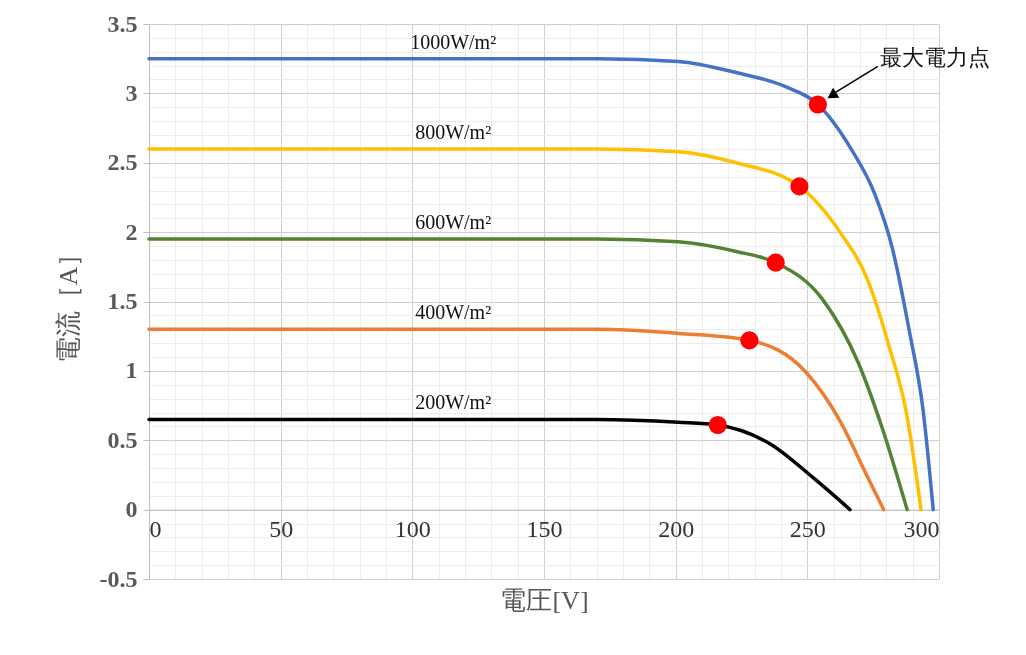 Image resolution: width=1026 pixels, height=655 pixels. Describe the element at coordinates (544, 529) in the screenshot. I see `x-tick-label: 150` at that location.